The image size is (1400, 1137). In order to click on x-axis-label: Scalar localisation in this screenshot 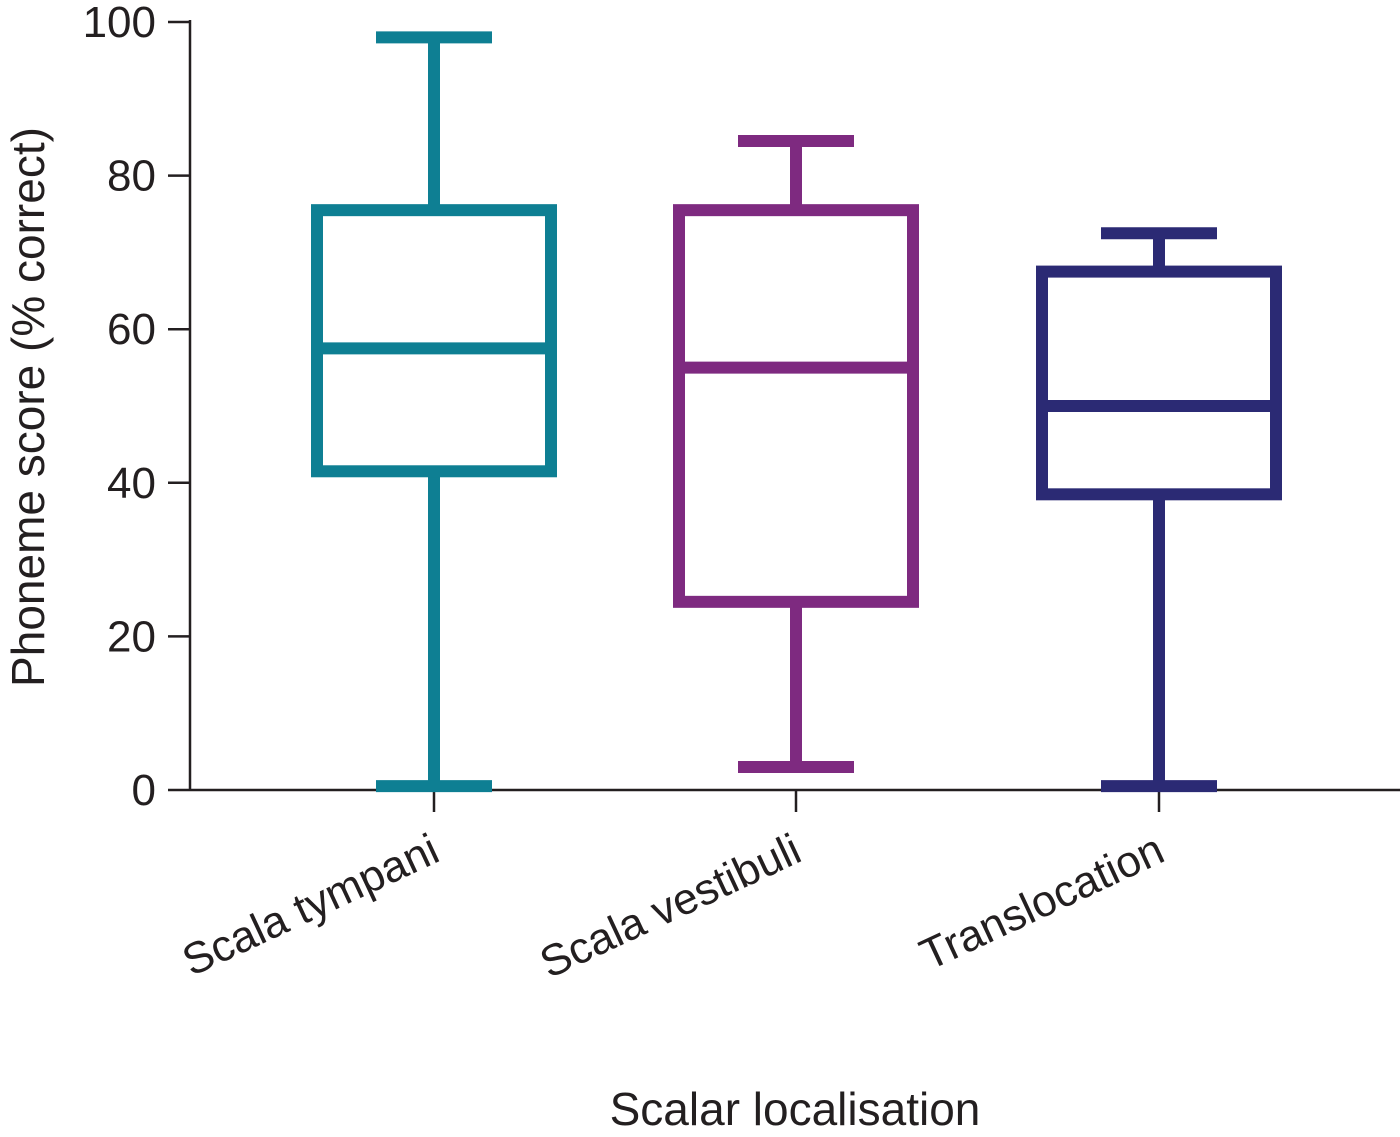, I will do `click(795, 1109)`.